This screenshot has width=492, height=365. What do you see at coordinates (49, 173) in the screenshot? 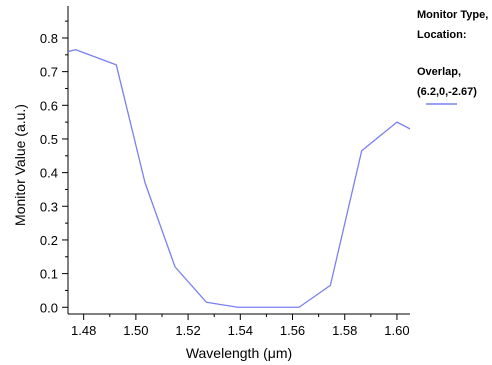
I see `y-tick-label: 0.4` at bounding box center [49, 173].